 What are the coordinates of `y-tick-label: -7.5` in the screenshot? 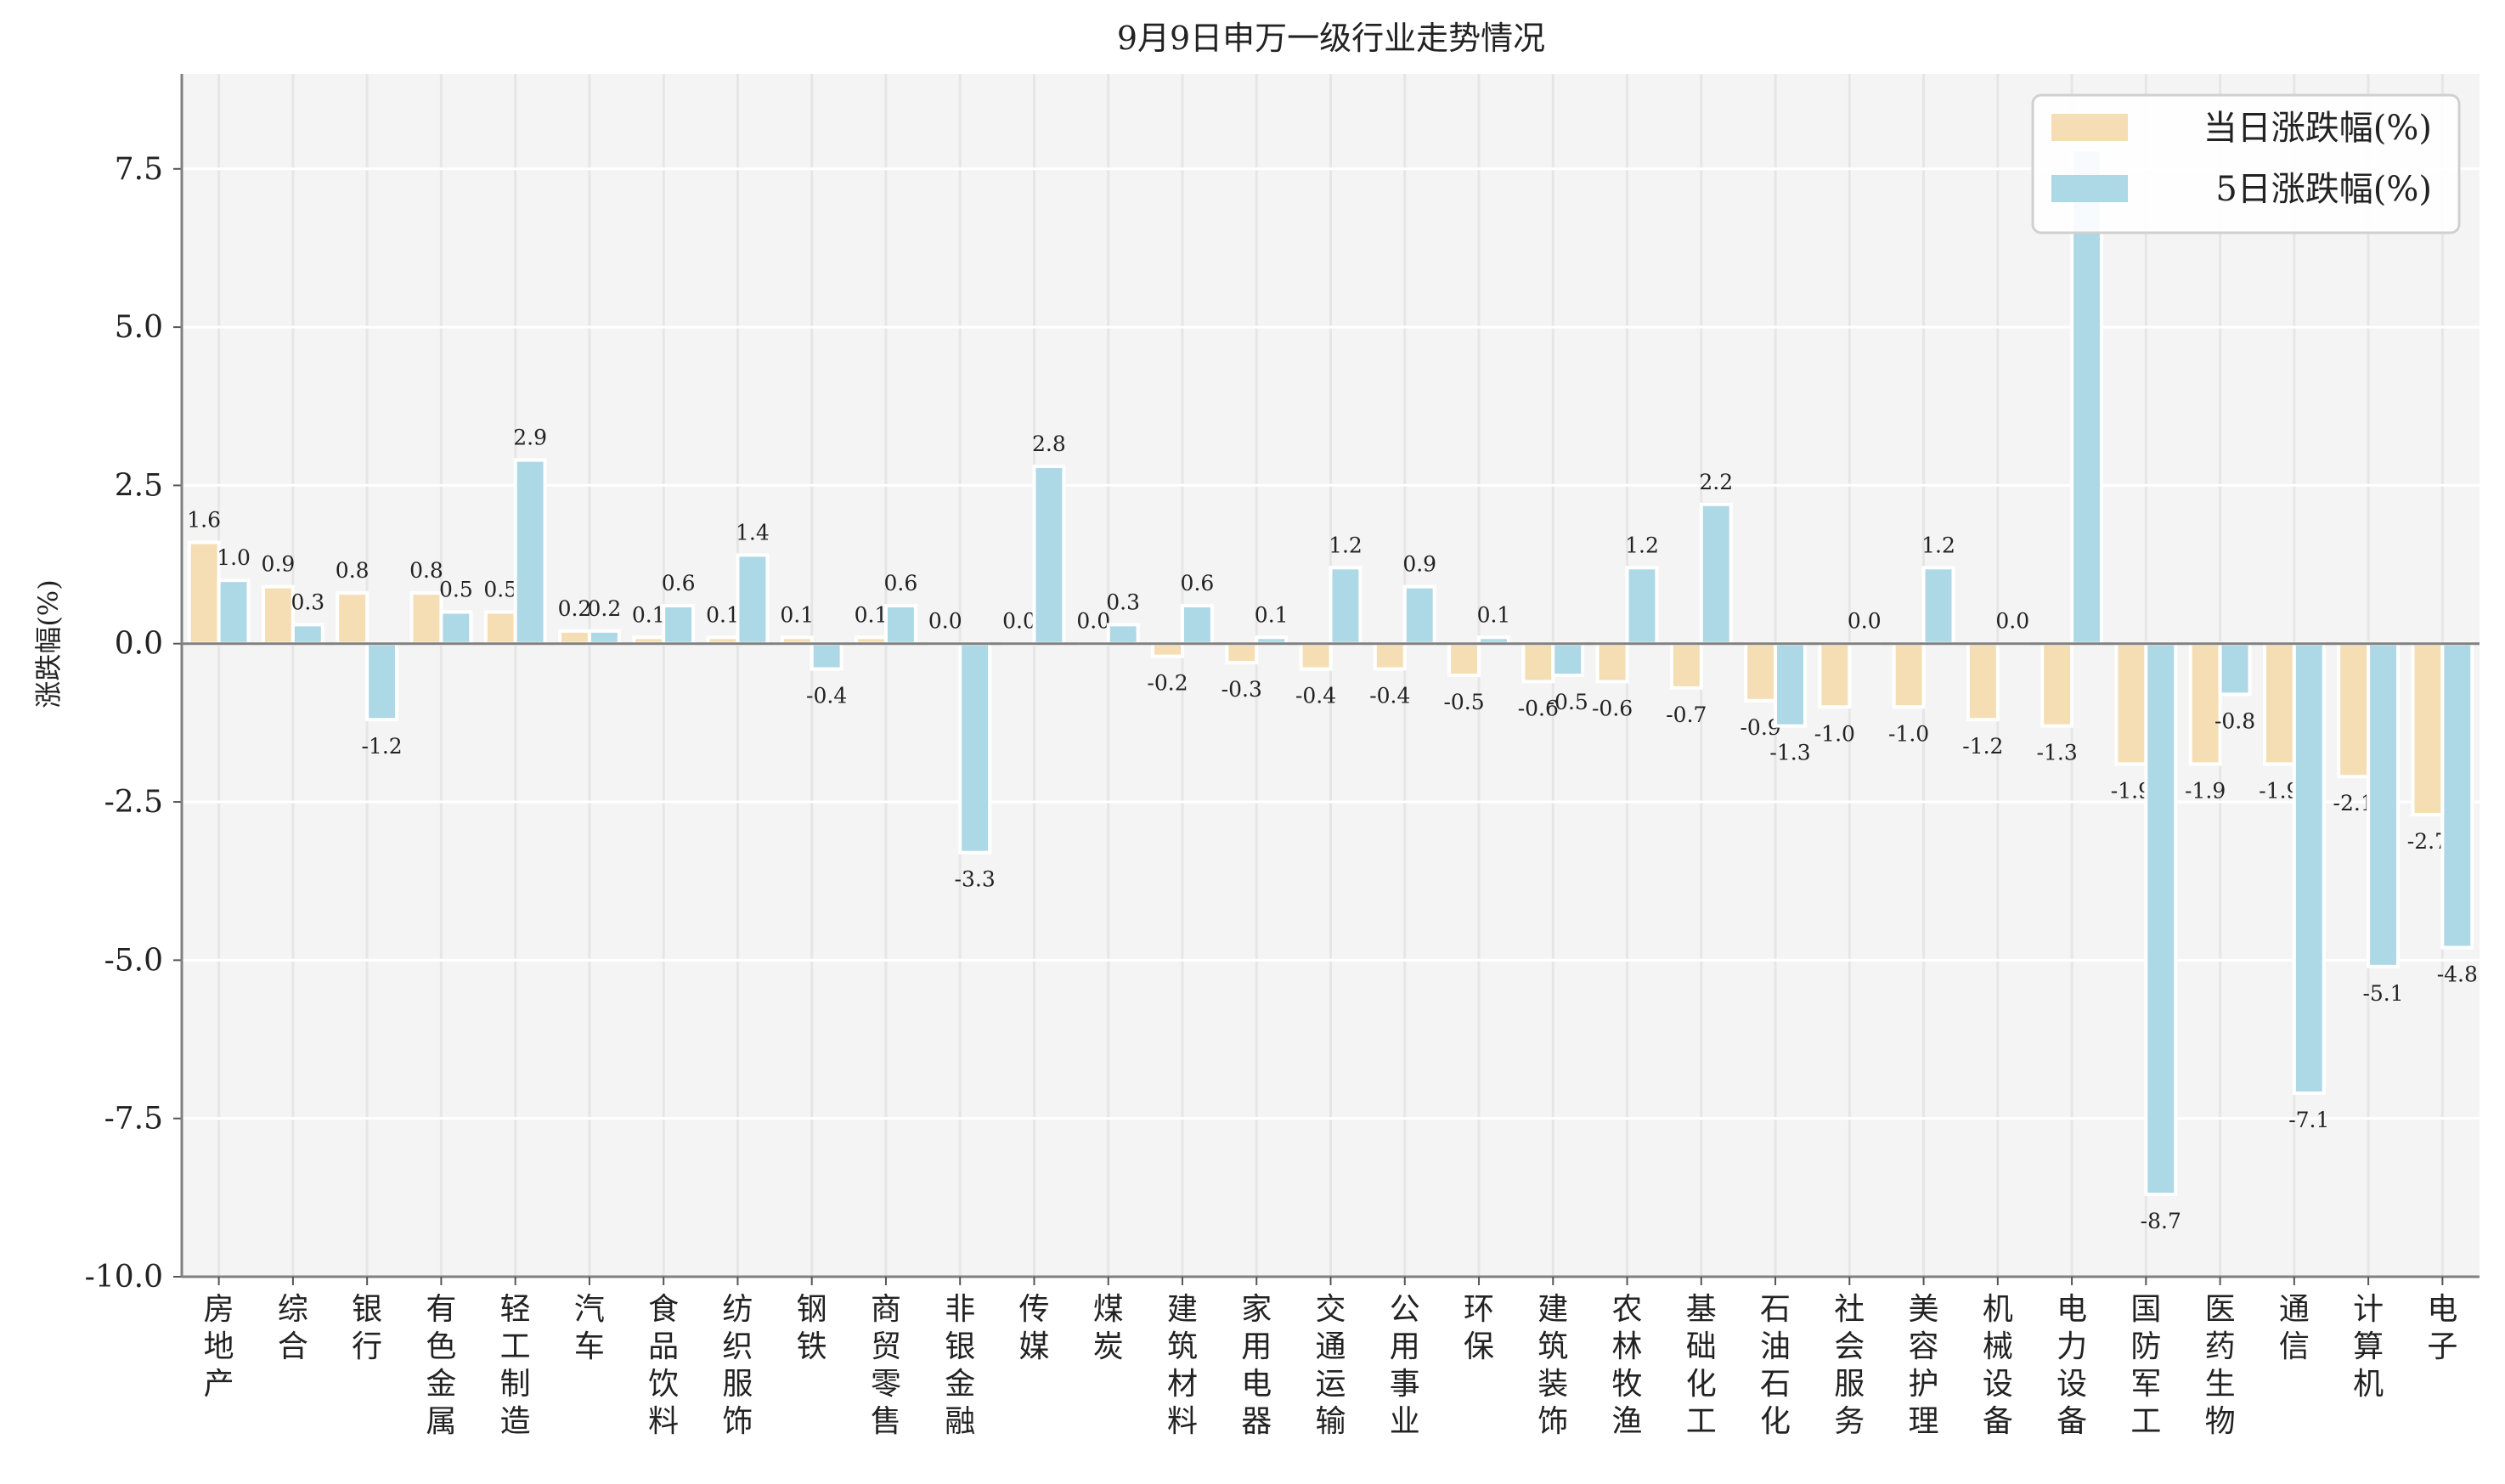 It's located at (133, 1119).